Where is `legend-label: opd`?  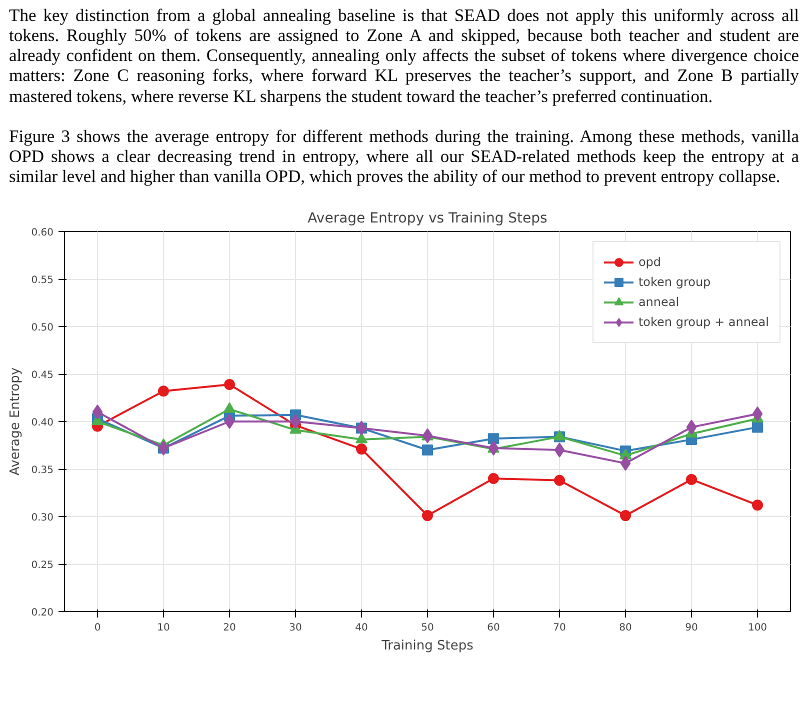 legend-label: opd is located at coordinates (650, 262).